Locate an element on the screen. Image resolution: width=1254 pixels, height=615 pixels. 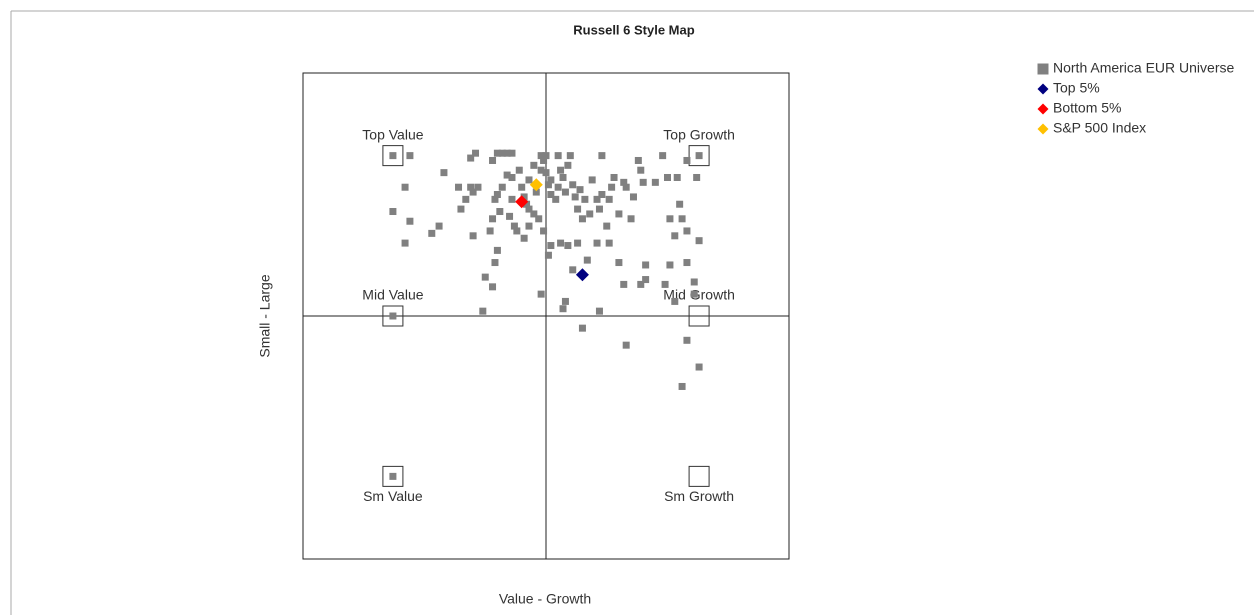
x-axis-label: Value - Growth is located at coordinates (545, 599).